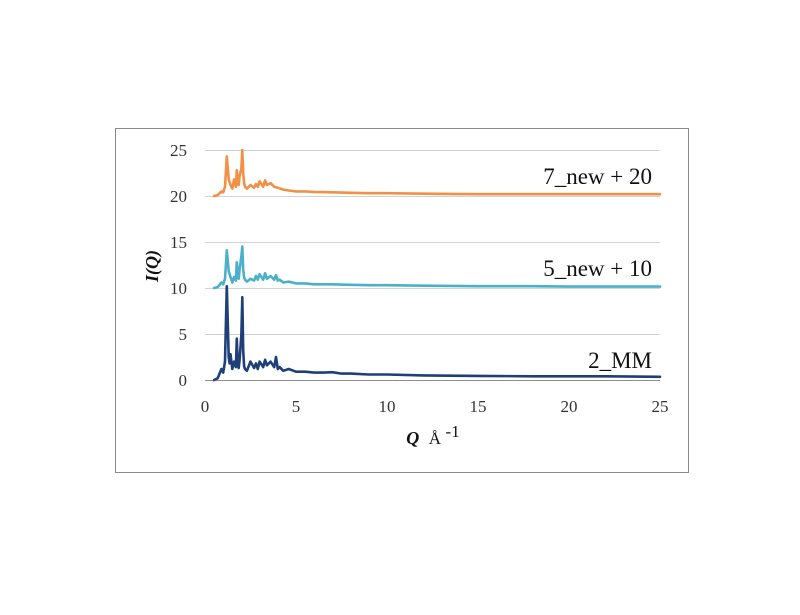 Image resolution: width=800 pixels, height=615 pixels. What do you see at coordinates (178, 242) in the screenshot?
I see `y-tick-label: 15` at bounding box center [178, 242].